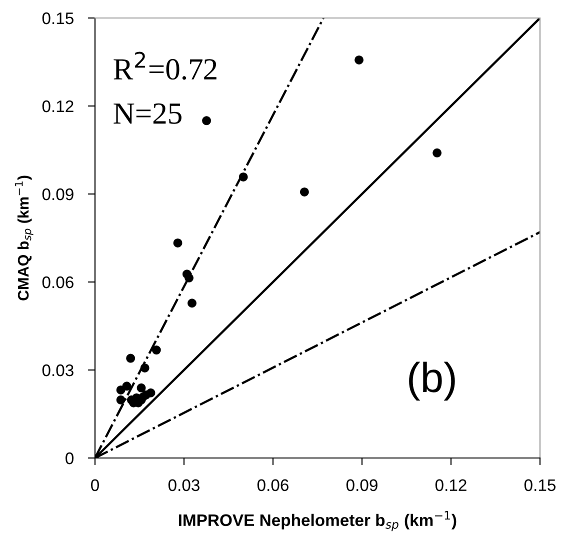  What do you see at coordinates (317, 521) in the screenshot?
I see `x-axis-title: IMPROVE Nephelometer b$_{sp}$ (km$^{−1}$)` at bounding box center [317, 521].